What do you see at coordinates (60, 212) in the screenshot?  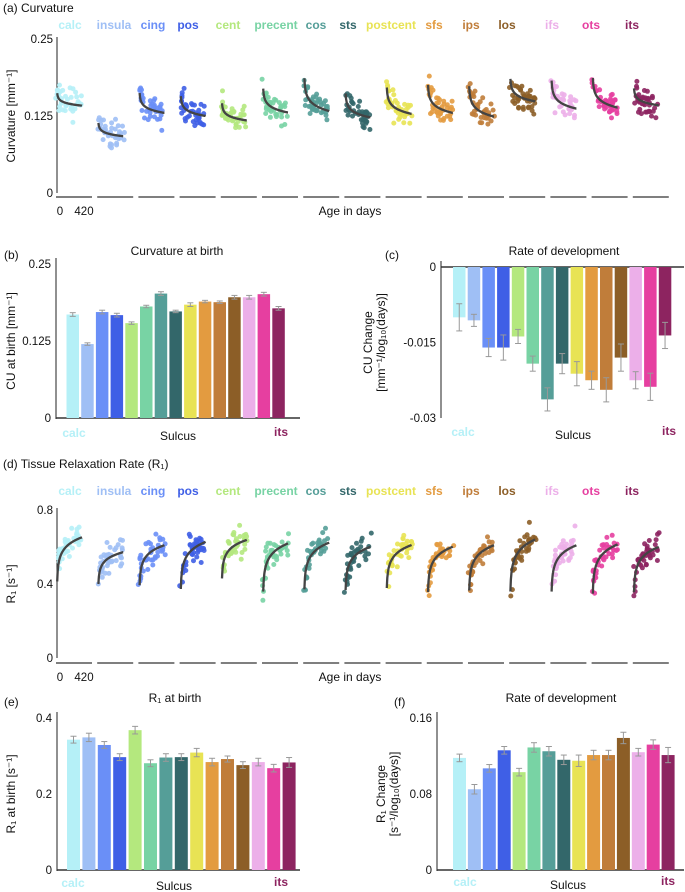 I see `x-tick-label: 0` at bounding box center [60, 212].